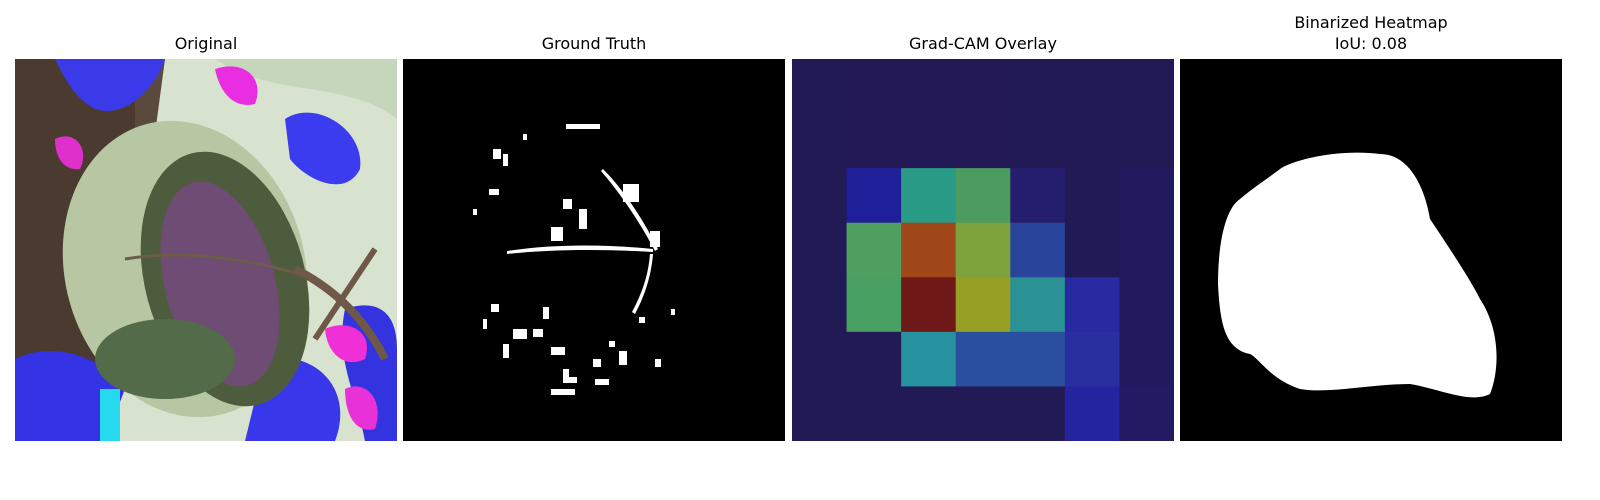  What do you see at coordinates (1371, 43) in the screenshot?
I see `panel-subtitle-iou: IoU: 0.08` at bounding box center [1371, 43].